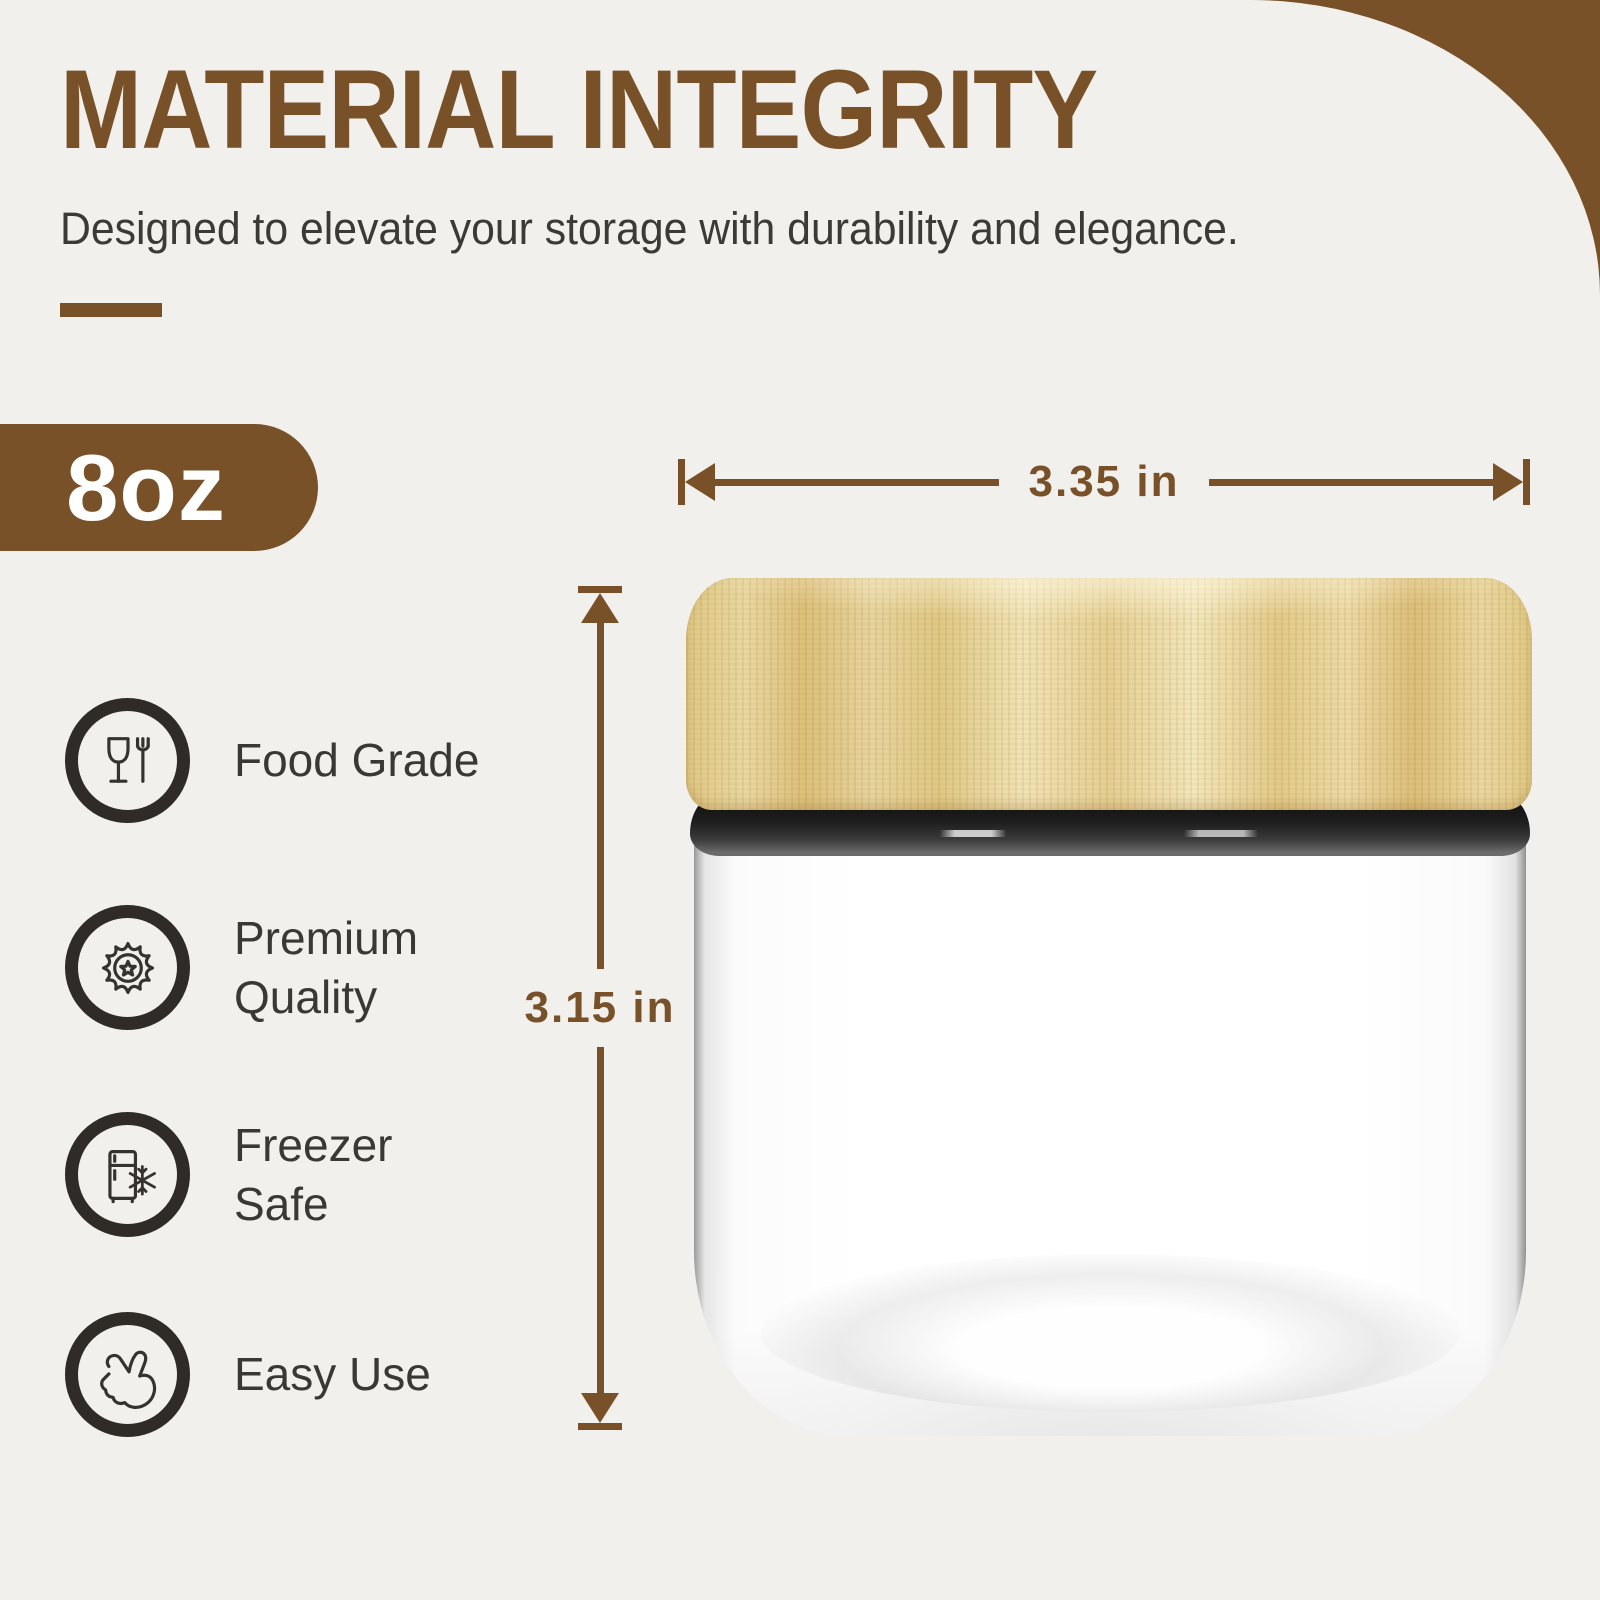 This screenshot has width=1600, height=1600. I want to click on food-grade-icon, so click(127, 760).